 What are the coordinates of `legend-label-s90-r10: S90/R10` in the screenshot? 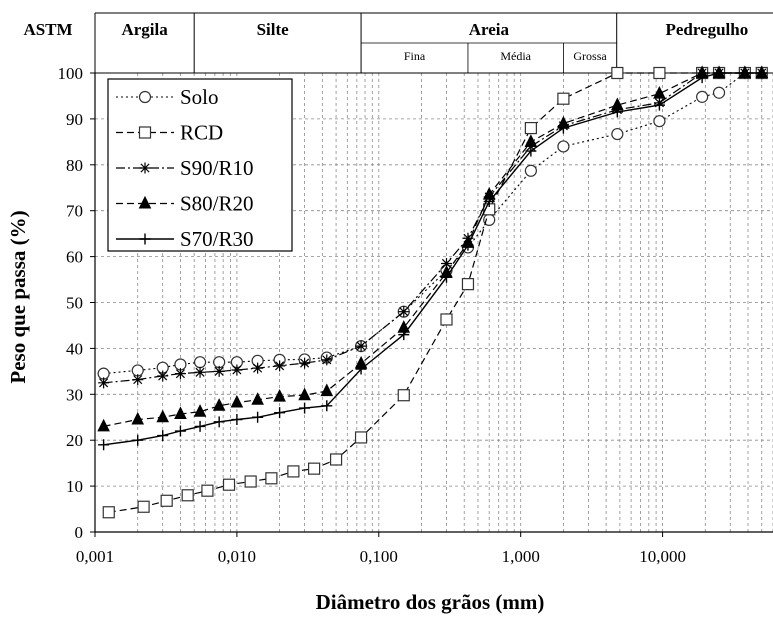 It's located at (217, 168).